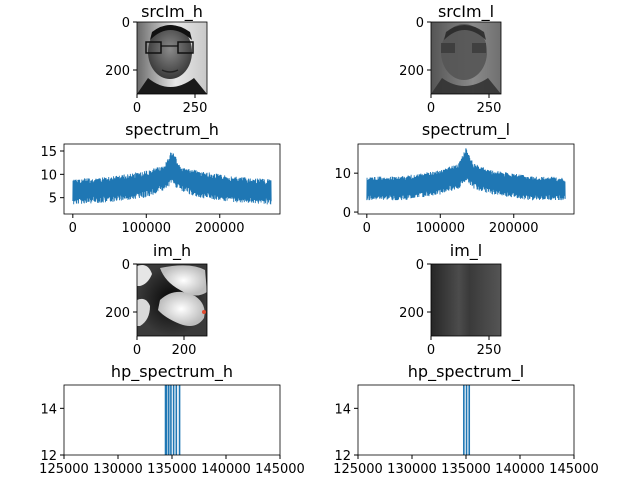 This screenshot has width=639, height=479. What do you see at coordinates (466, 251) in the screenshot?
I see `panel-title: im_l` at bounding box center [466, 251].